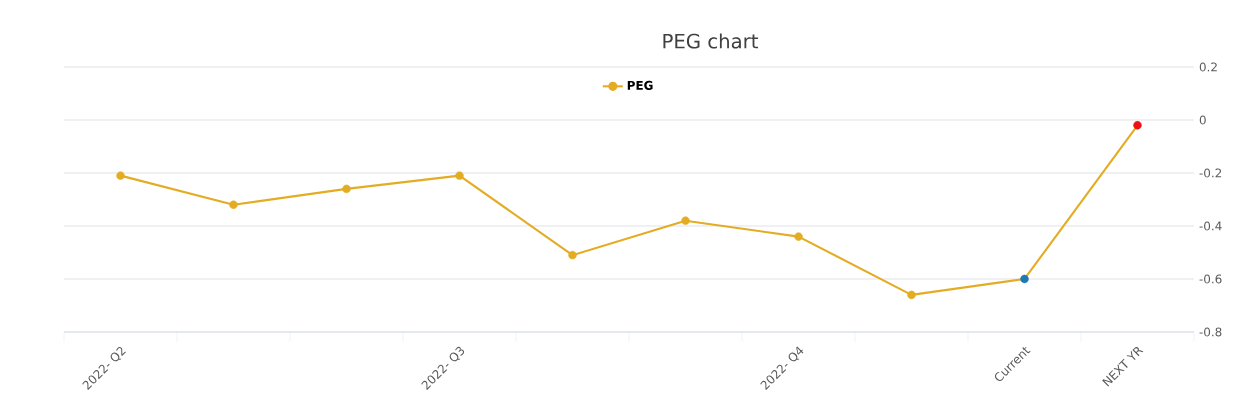  What do you see at coordinates (1208, 67) in the screenshot?
I see `y-tick-label: 0.2` at bounding box center [1208, 67].